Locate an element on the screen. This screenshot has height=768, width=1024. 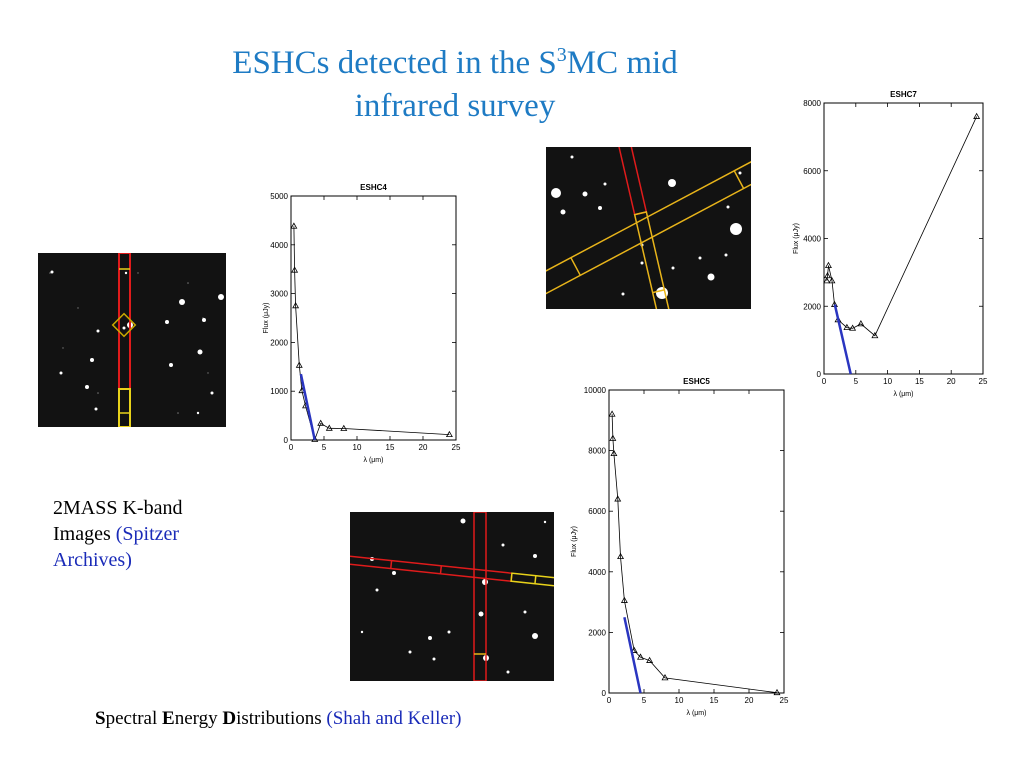
slit-red is located at coordinates (124, 321).